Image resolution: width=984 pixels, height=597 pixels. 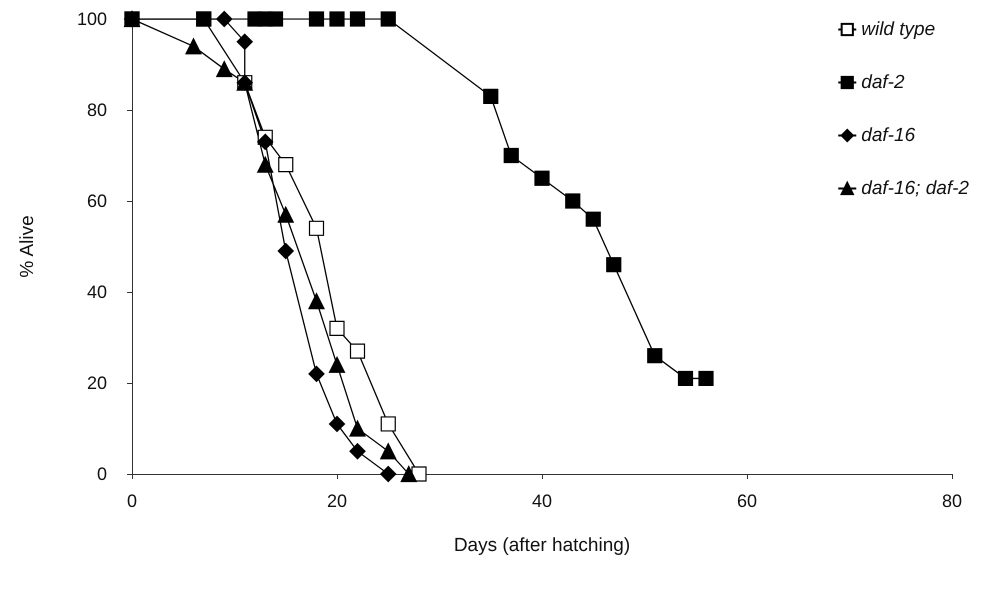 What do you see at coordinates (132, 501) in the screenshot?
I see `x-tick-label: 0` at bounding box center [132, 501].